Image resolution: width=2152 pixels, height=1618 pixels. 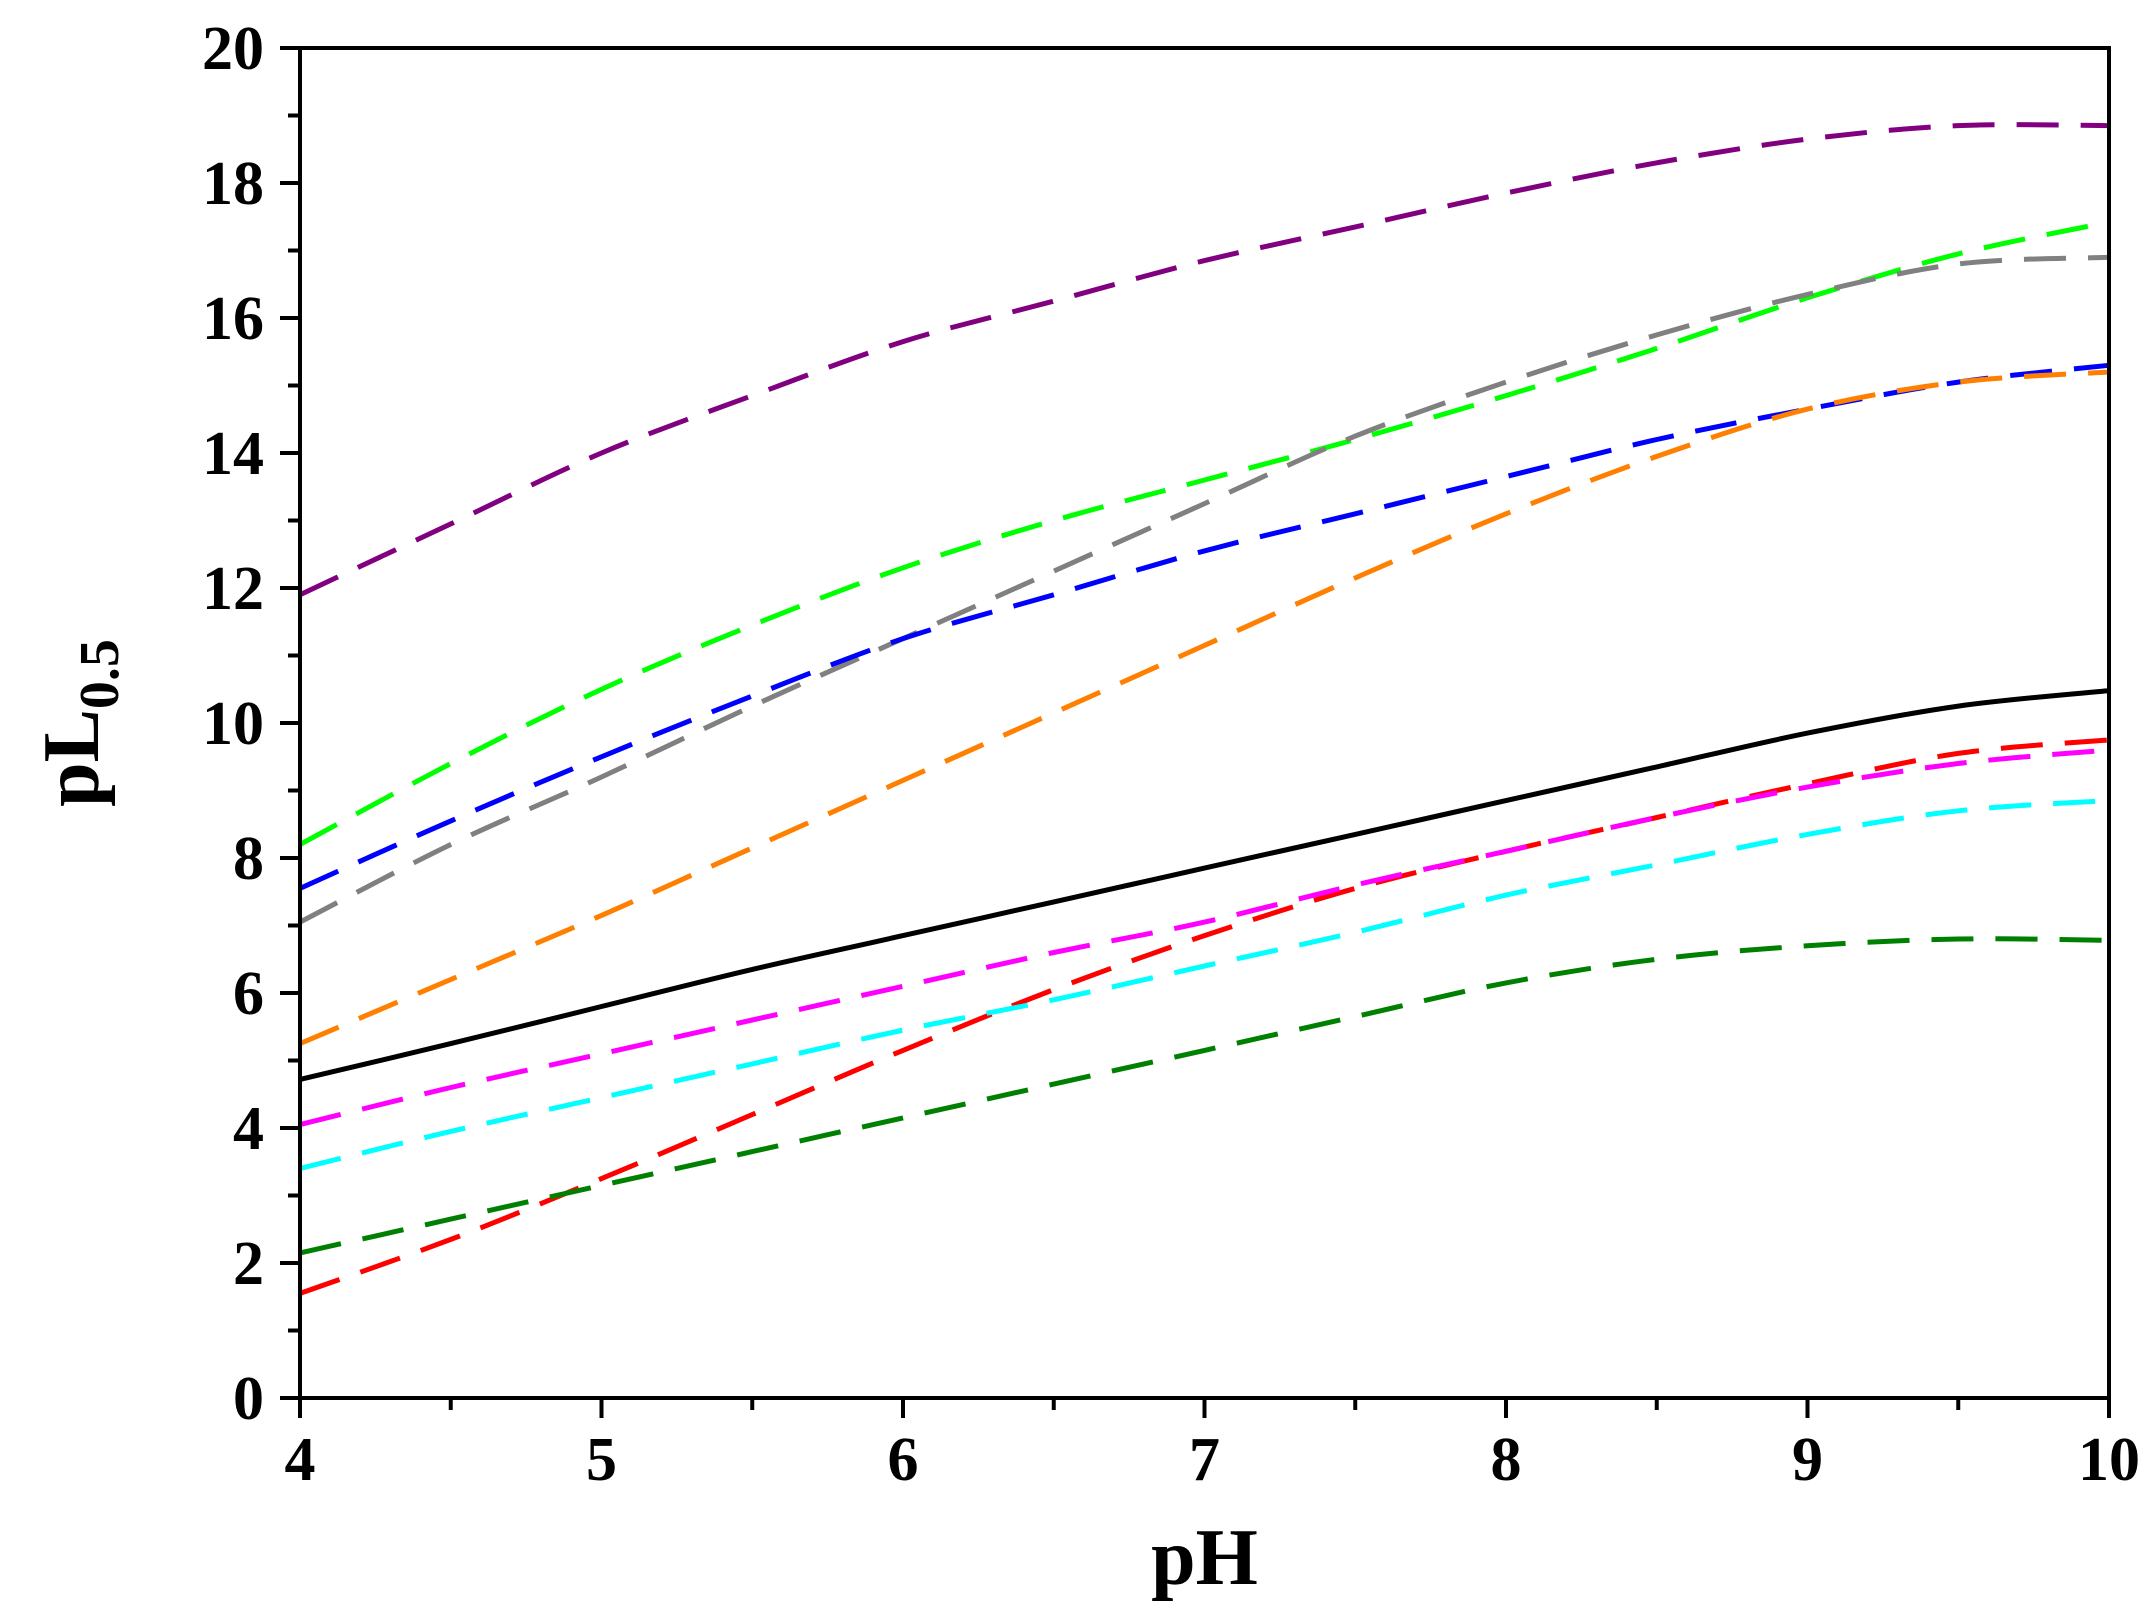 I want to click on x-tick-label-7: 7, so click(x=1204, y=1460).